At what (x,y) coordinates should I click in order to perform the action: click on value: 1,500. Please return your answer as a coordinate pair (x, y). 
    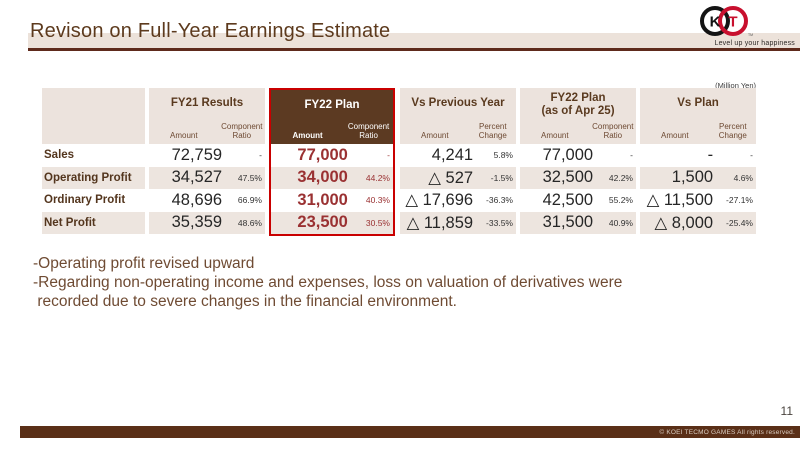
    Looking at the image, I should click on (692, 177).